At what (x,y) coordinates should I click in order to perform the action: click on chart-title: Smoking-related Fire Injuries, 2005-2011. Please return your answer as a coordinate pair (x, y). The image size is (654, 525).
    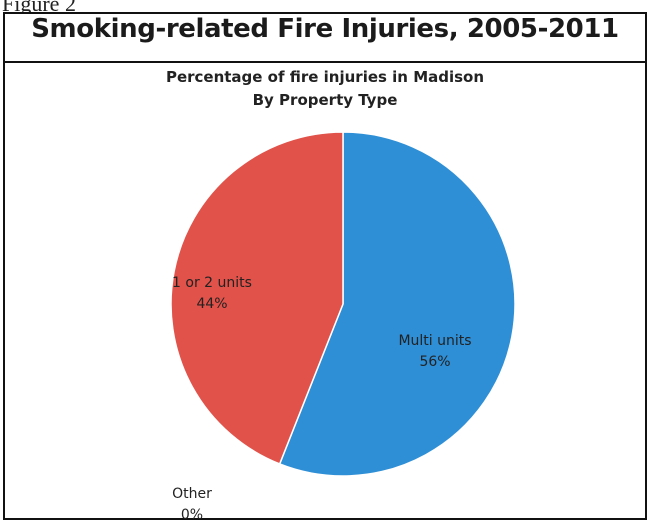
    Looking at the image, I should click on (325, 29).